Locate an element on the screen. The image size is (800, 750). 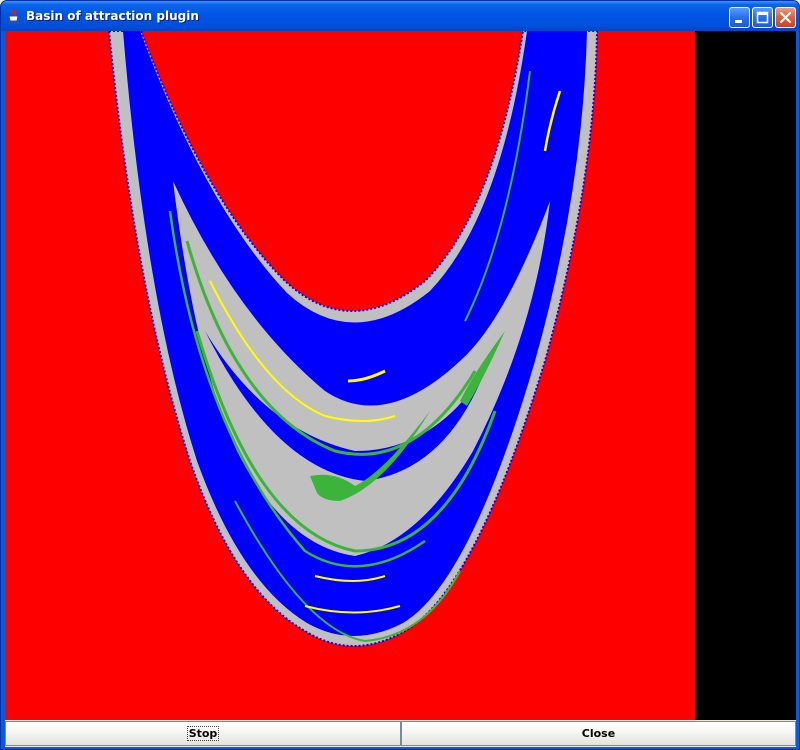
maximize-button is located at coordinates (762, 17).